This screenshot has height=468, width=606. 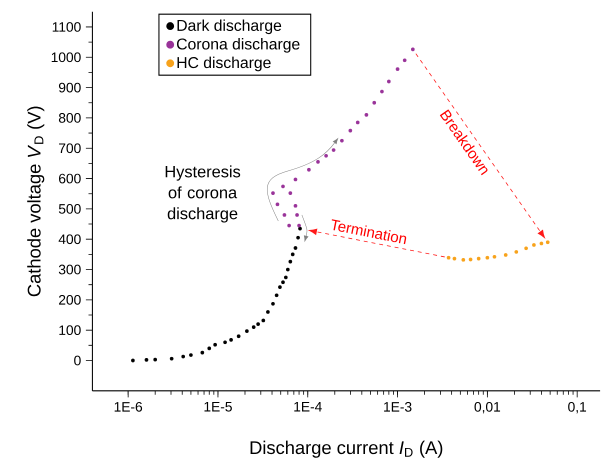 I want to click on x-axis-title: Discharge current I$_{D}$ (A), so click(x=346, y=449).